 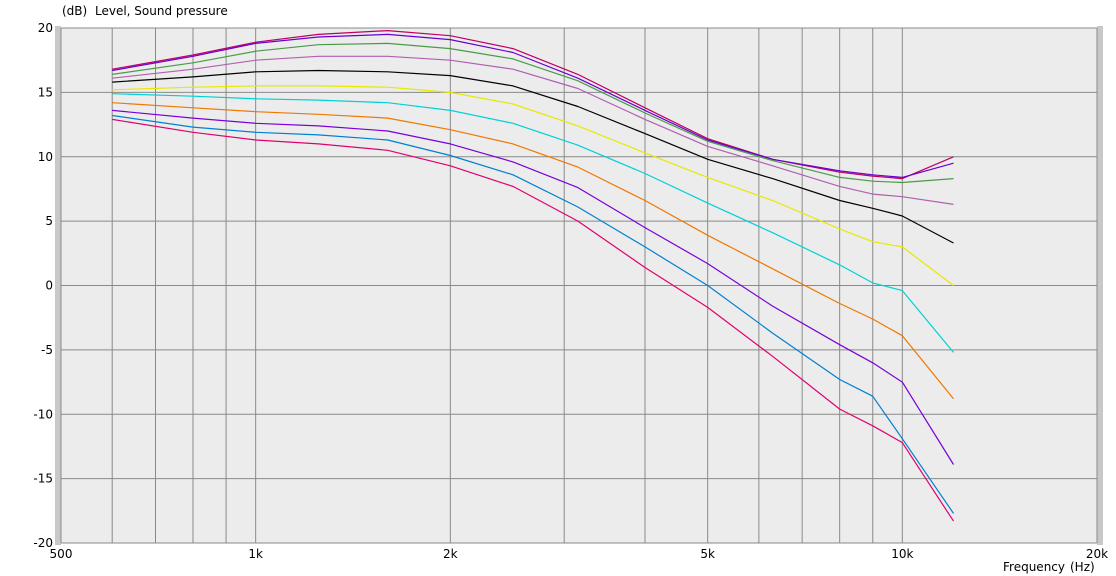 I want to click on y-tick-label: 20, so click(x=45, y=28).